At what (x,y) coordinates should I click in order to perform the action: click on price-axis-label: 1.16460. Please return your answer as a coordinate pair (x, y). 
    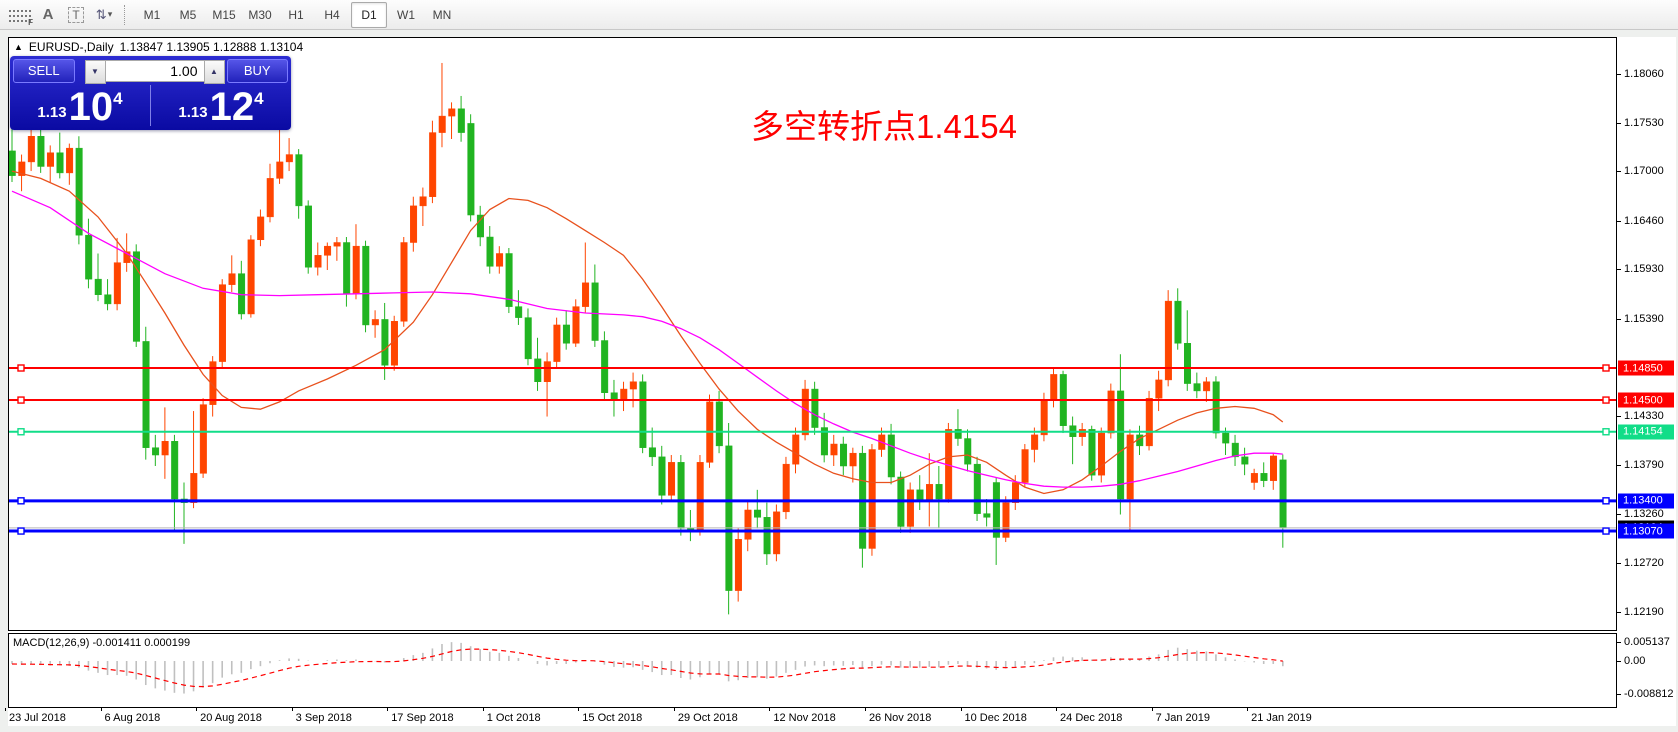
    Looking at the image, I should click on (1640, 220).